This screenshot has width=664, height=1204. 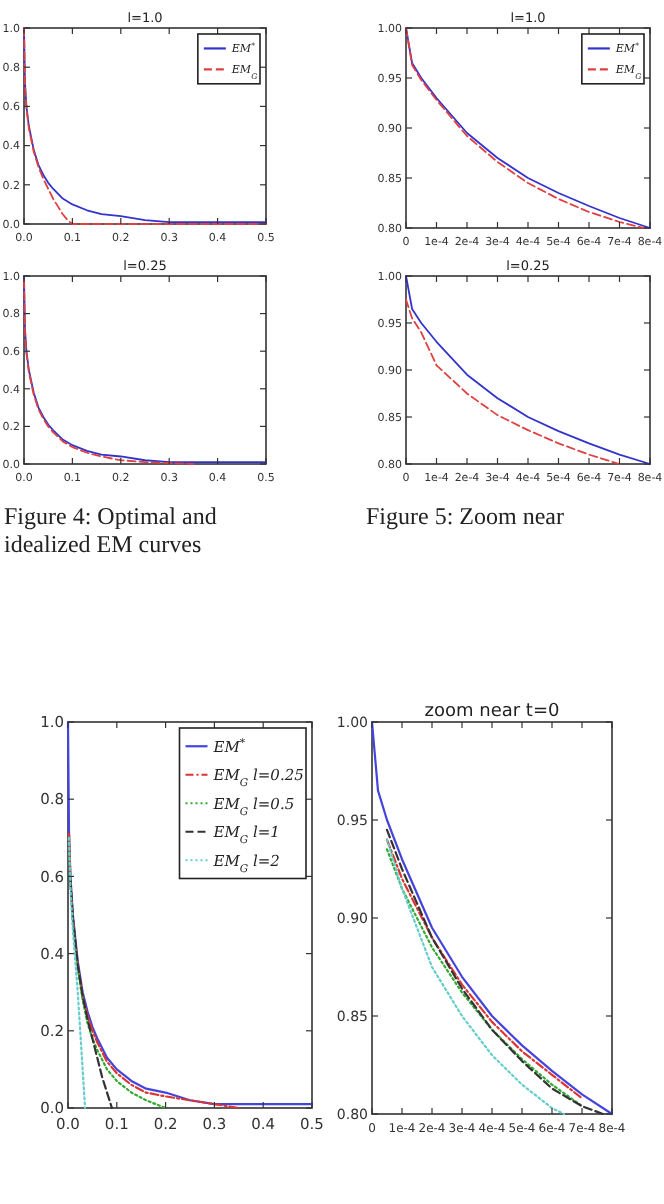 I want to click on caption: Figure 4: Optimal and idealized EM curves, so click(x=110, y=530).